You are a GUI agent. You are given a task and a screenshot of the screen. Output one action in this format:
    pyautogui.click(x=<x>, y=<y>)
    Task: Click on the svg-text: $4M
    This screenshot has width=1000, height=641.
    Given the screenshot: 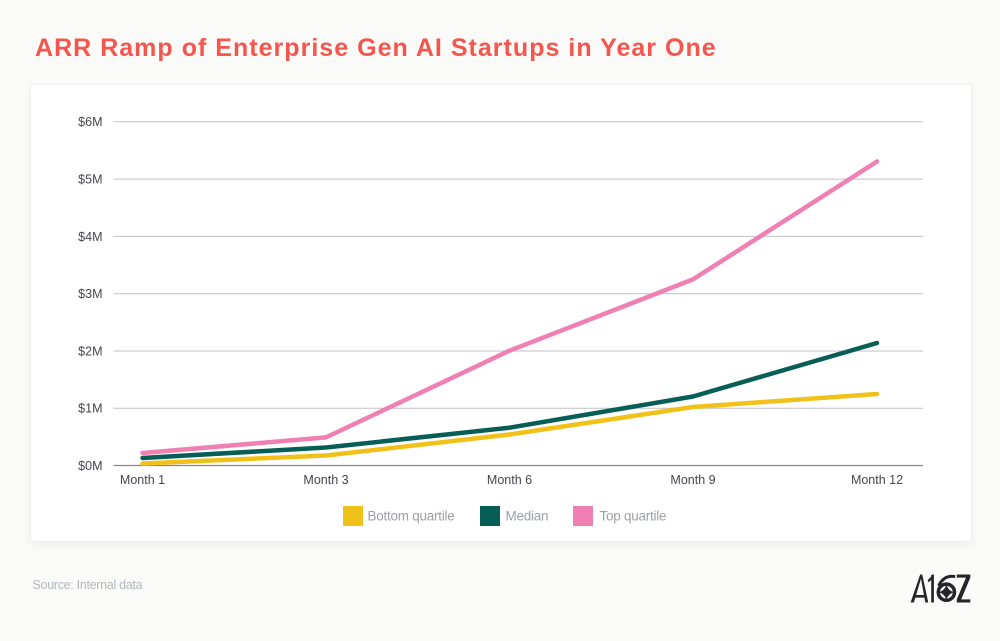 What is the action you would take?
    pyautogui.click(x=90, y=237)
    